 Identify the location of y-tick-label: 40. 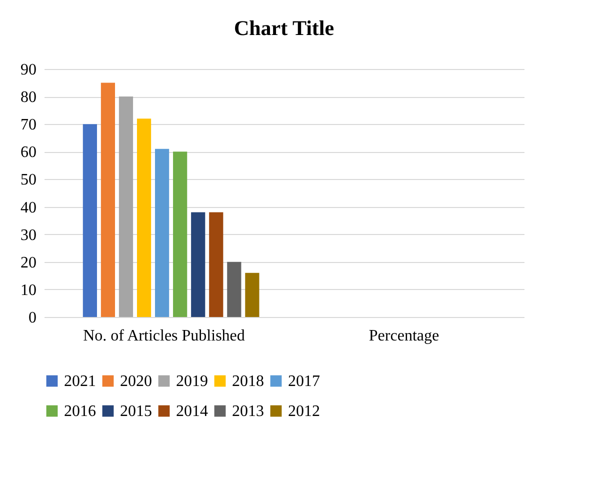
(28, 207).